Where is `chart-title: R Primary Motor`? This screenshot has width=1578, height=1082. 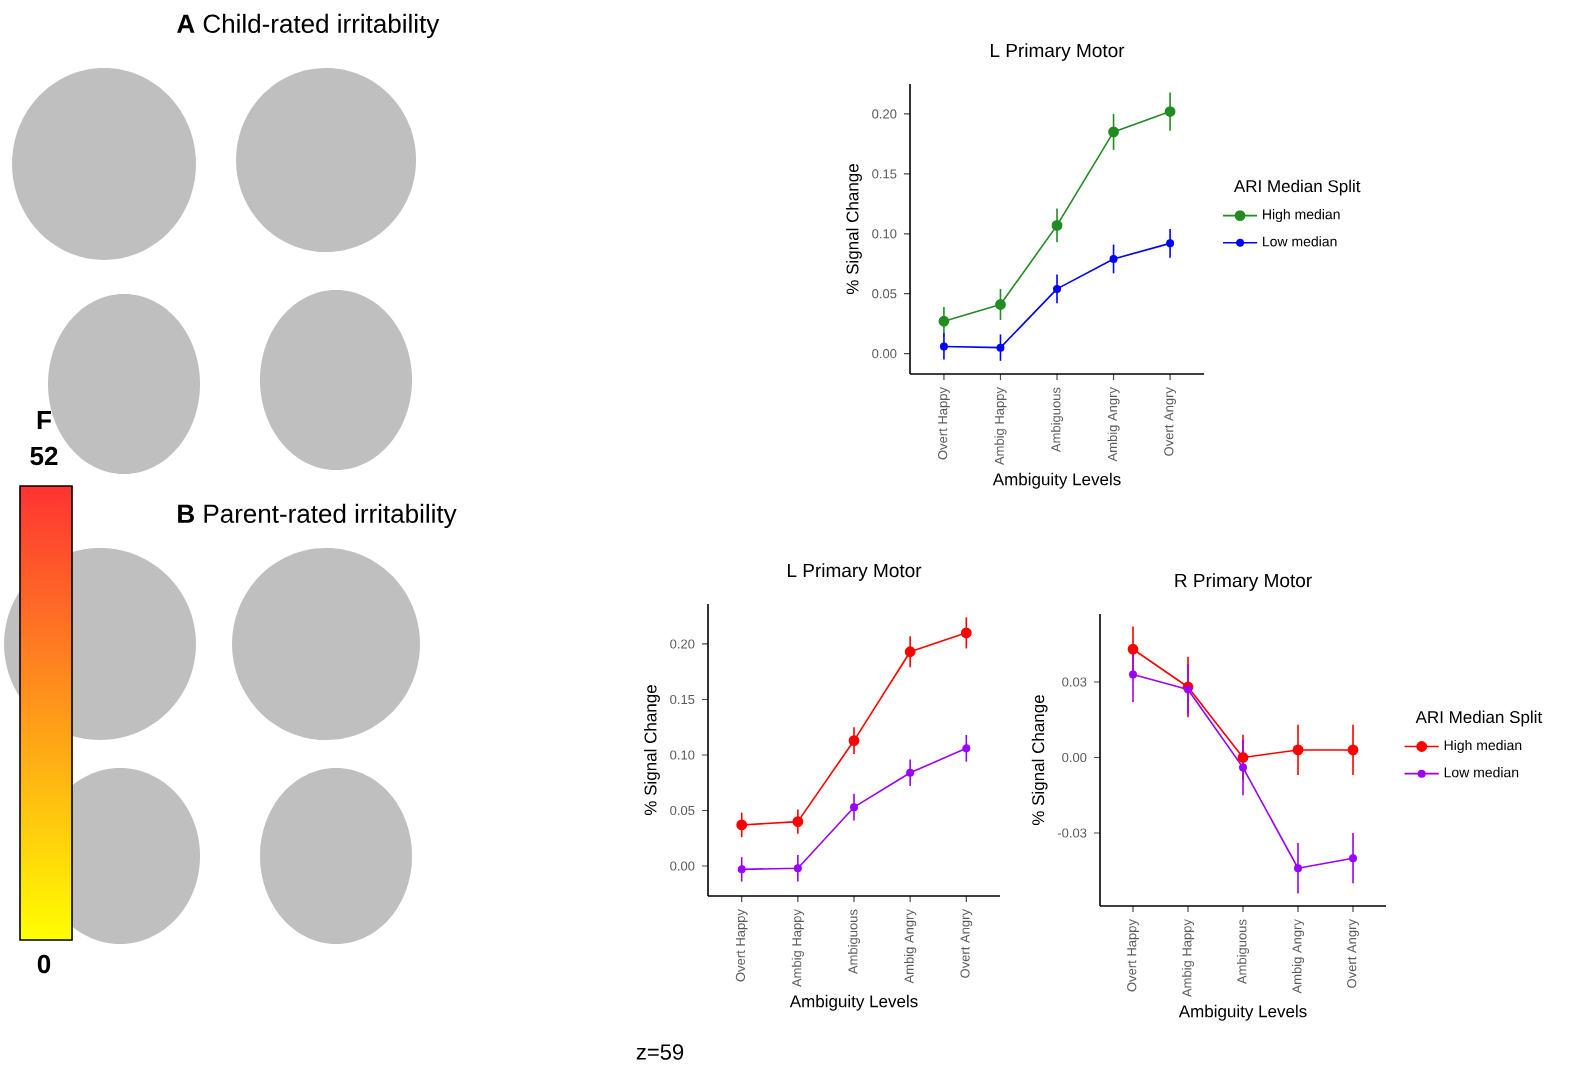
chart-title: R Primary Motor is located at coordinates (1243, 582).